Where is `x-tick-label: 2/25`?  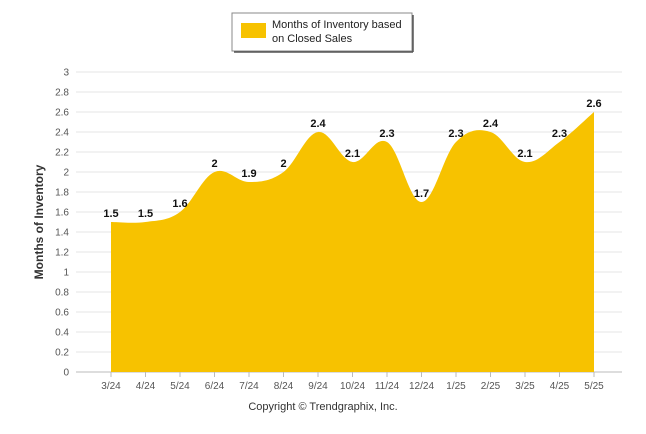 x-tick-label: 2/25 is located at coordinates (491, 386).